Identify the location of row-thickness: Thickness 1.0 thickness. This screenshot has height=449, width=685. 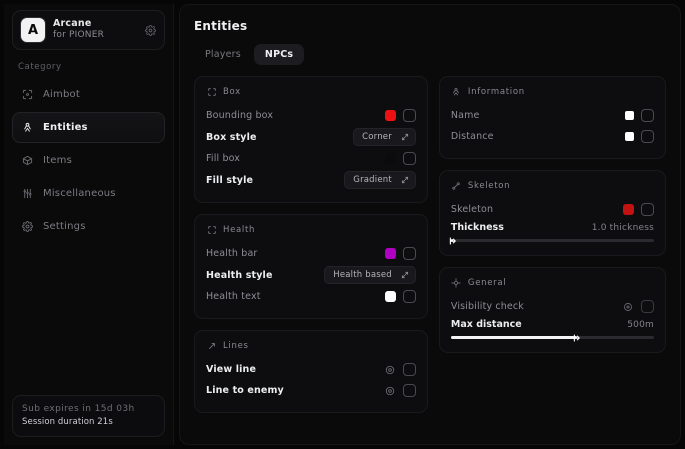
(551, 232).